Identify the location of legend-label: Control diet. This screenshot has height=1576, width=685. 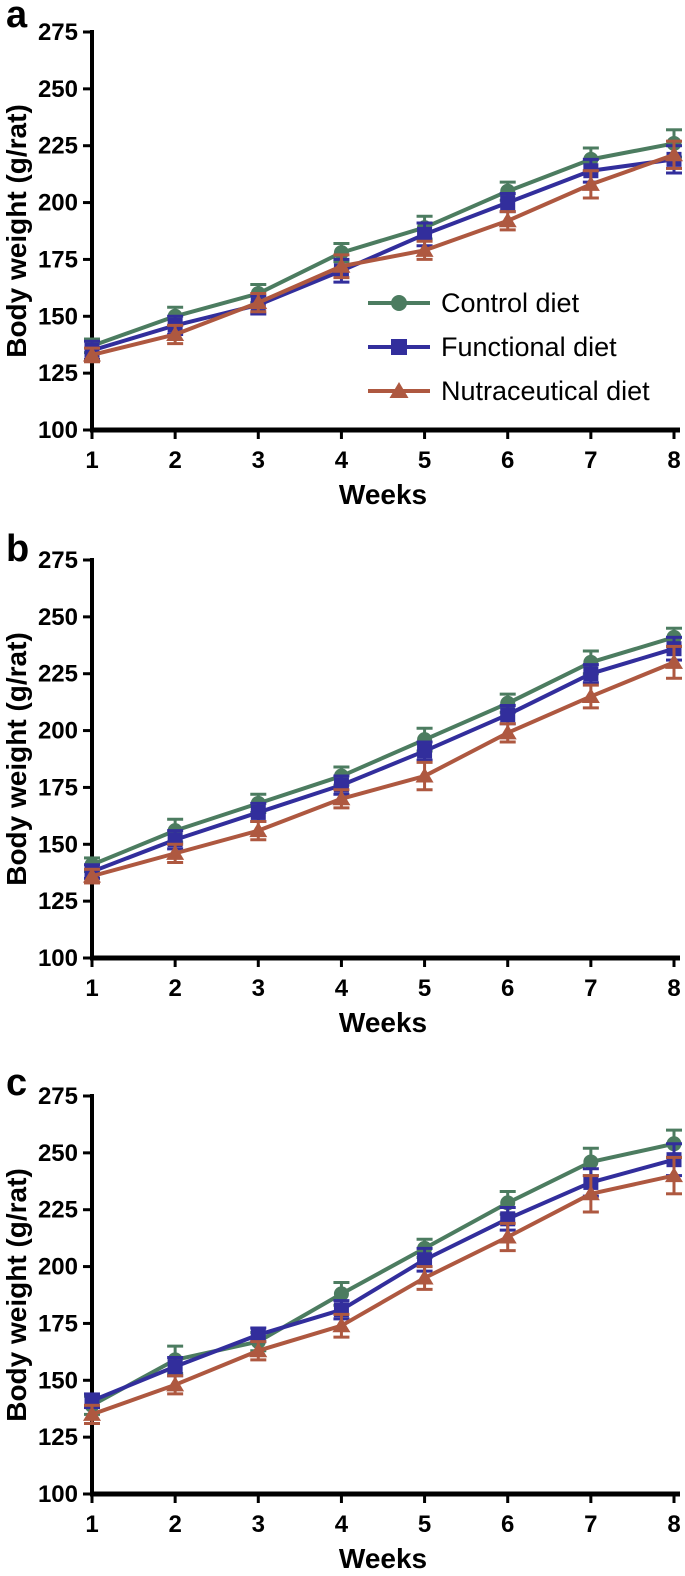
(510, 303).